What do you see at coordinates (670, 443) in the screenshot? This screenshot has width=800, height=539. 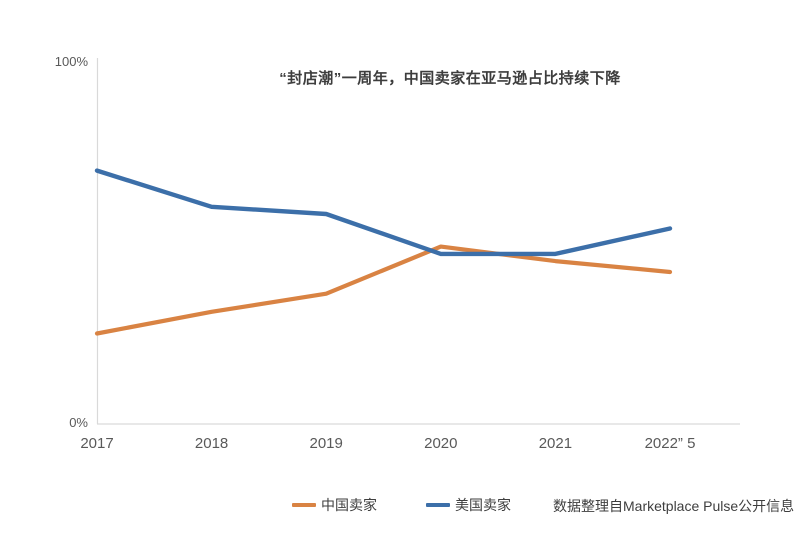 I see `x-axis-label: 2022” 5` at bounding box center [670, 443].